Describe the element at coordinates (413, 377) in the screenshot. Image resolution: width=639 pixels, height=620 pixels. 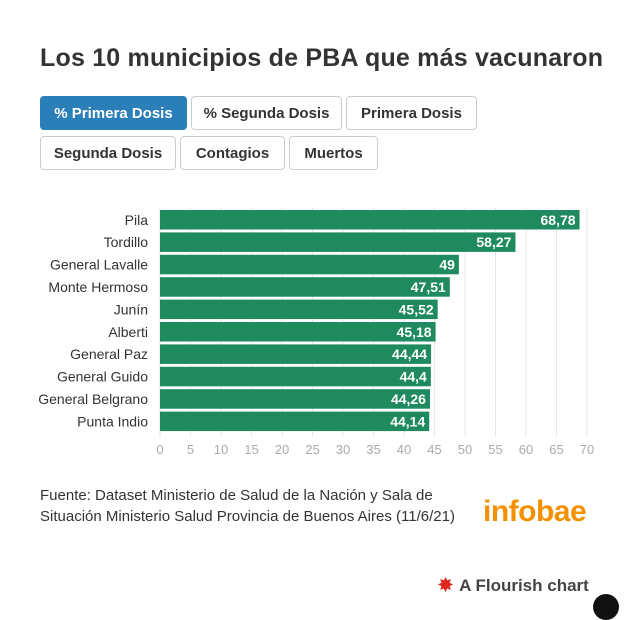
I see `data-label: 44,4` at that location.